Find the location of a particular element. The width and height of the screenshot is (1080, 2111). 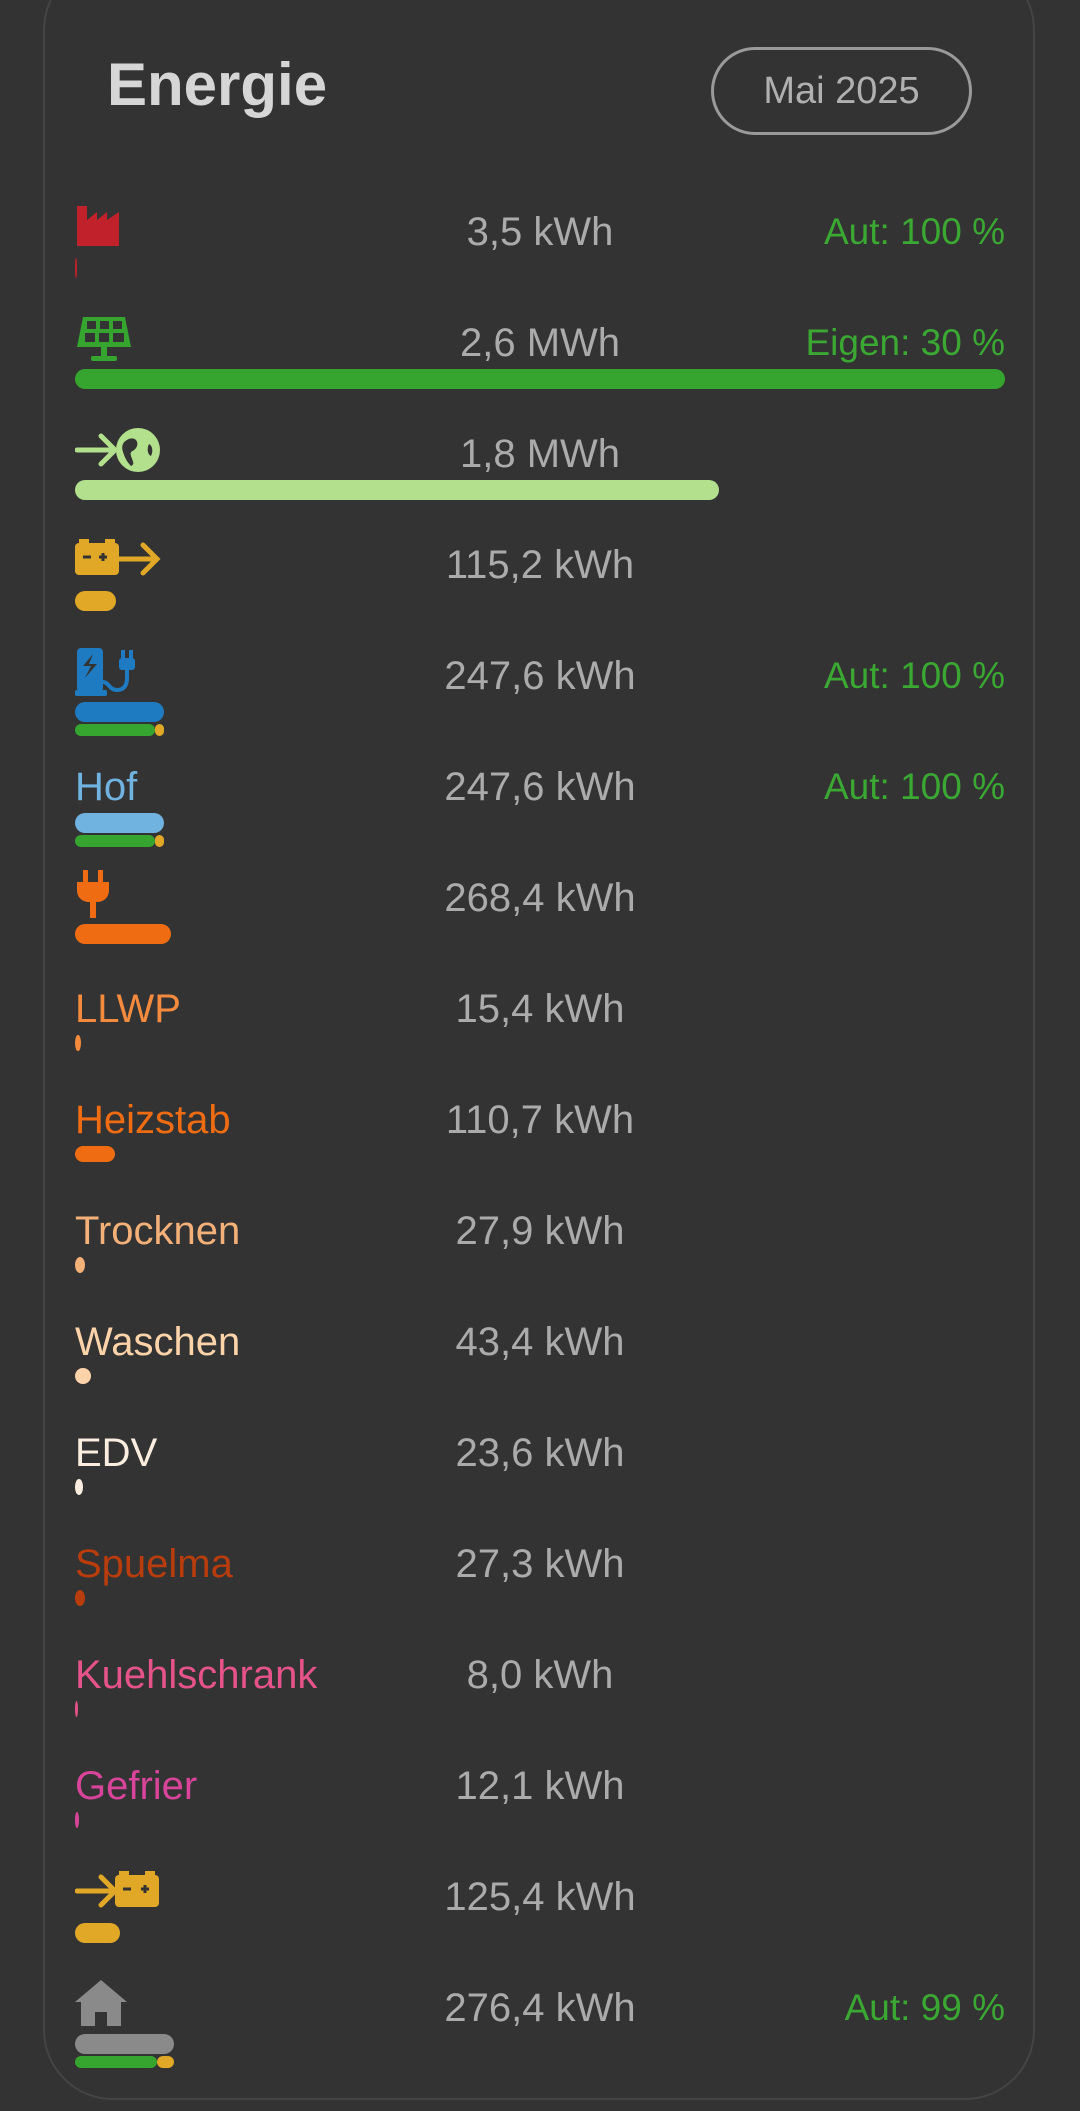

energy-row: 276,4 kWh Aut: 99 % is located at coordinates (540, 2044).